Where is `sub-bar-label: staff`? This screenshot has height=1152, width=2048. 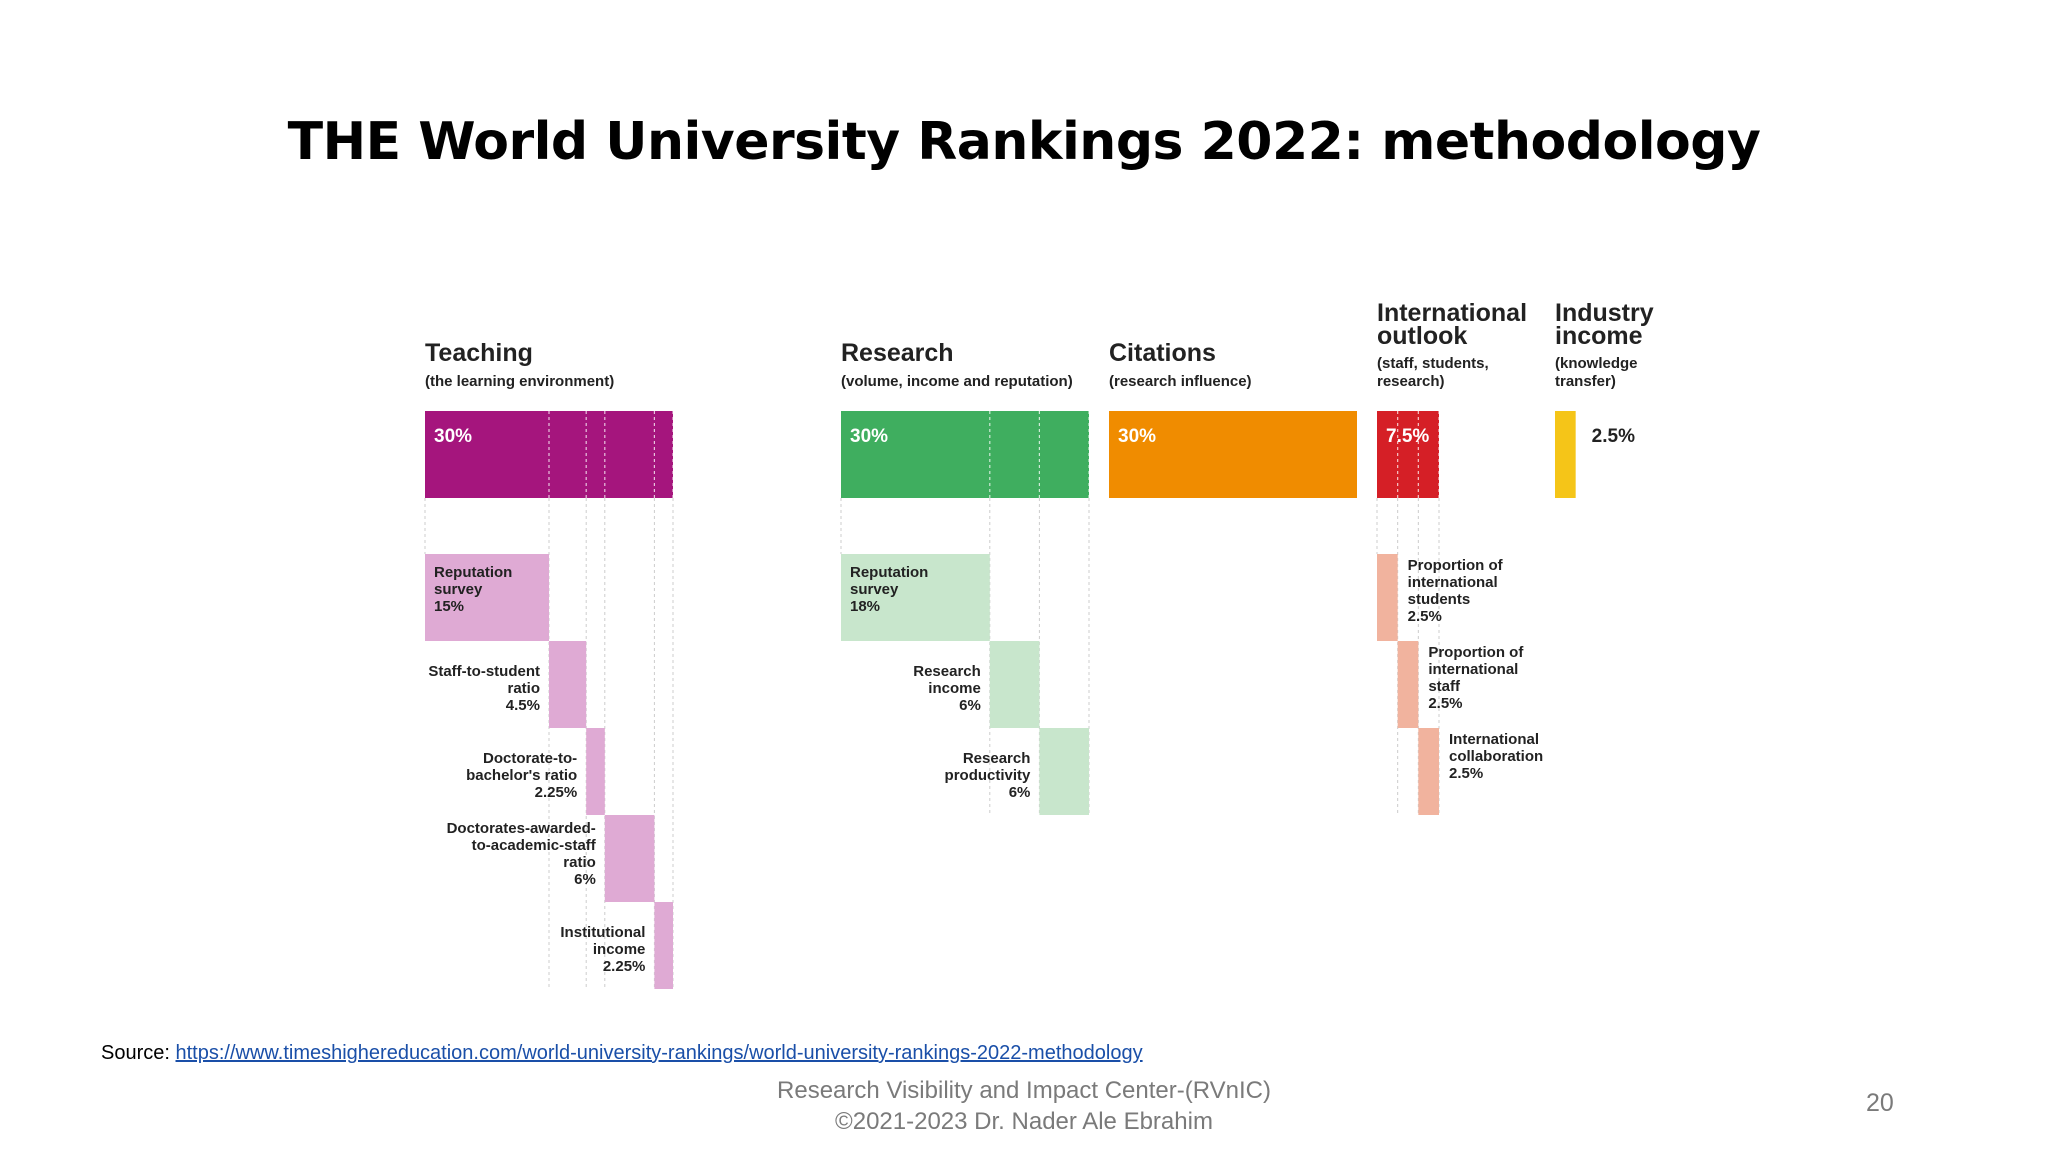 sub-bar-label: staff is located at coordinates (1444, 686).